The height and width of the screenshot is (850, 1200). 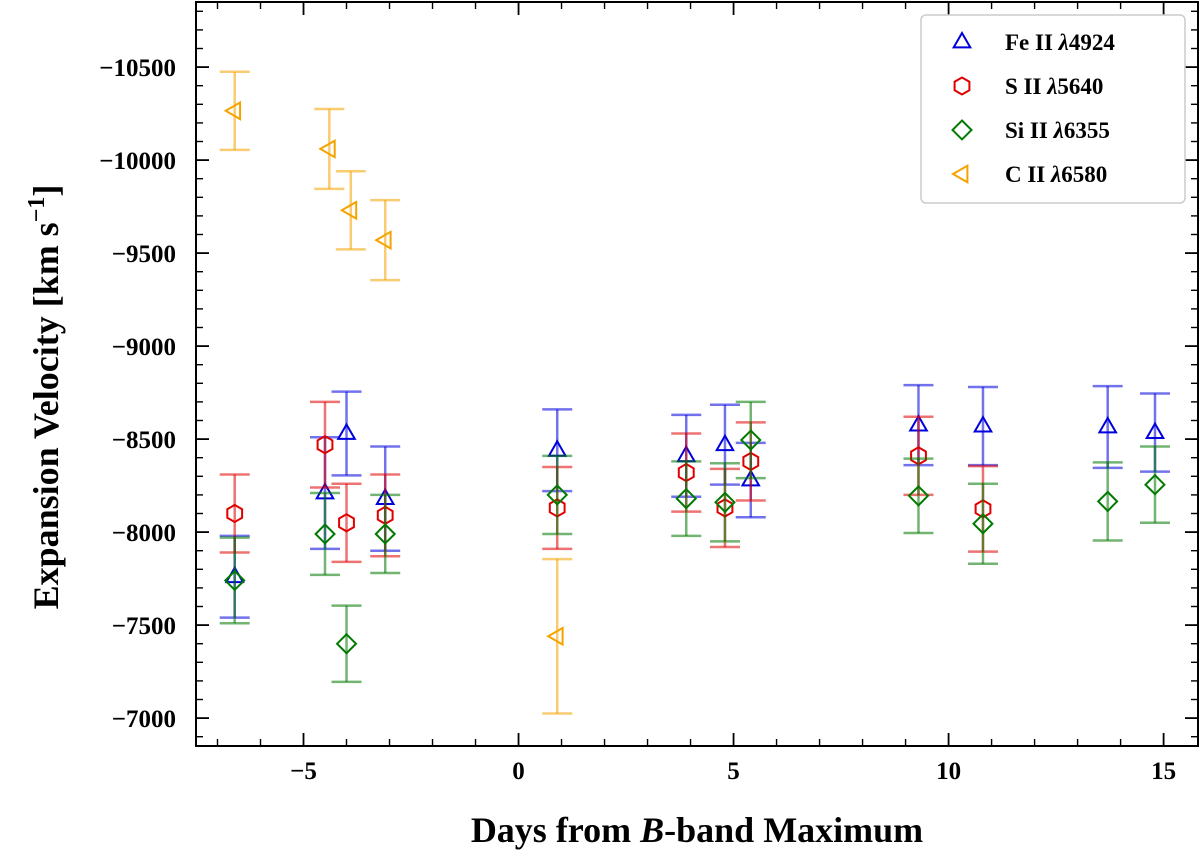 I want to click on legend-label-wavelength: 6580, so click(x=1084, y=174).